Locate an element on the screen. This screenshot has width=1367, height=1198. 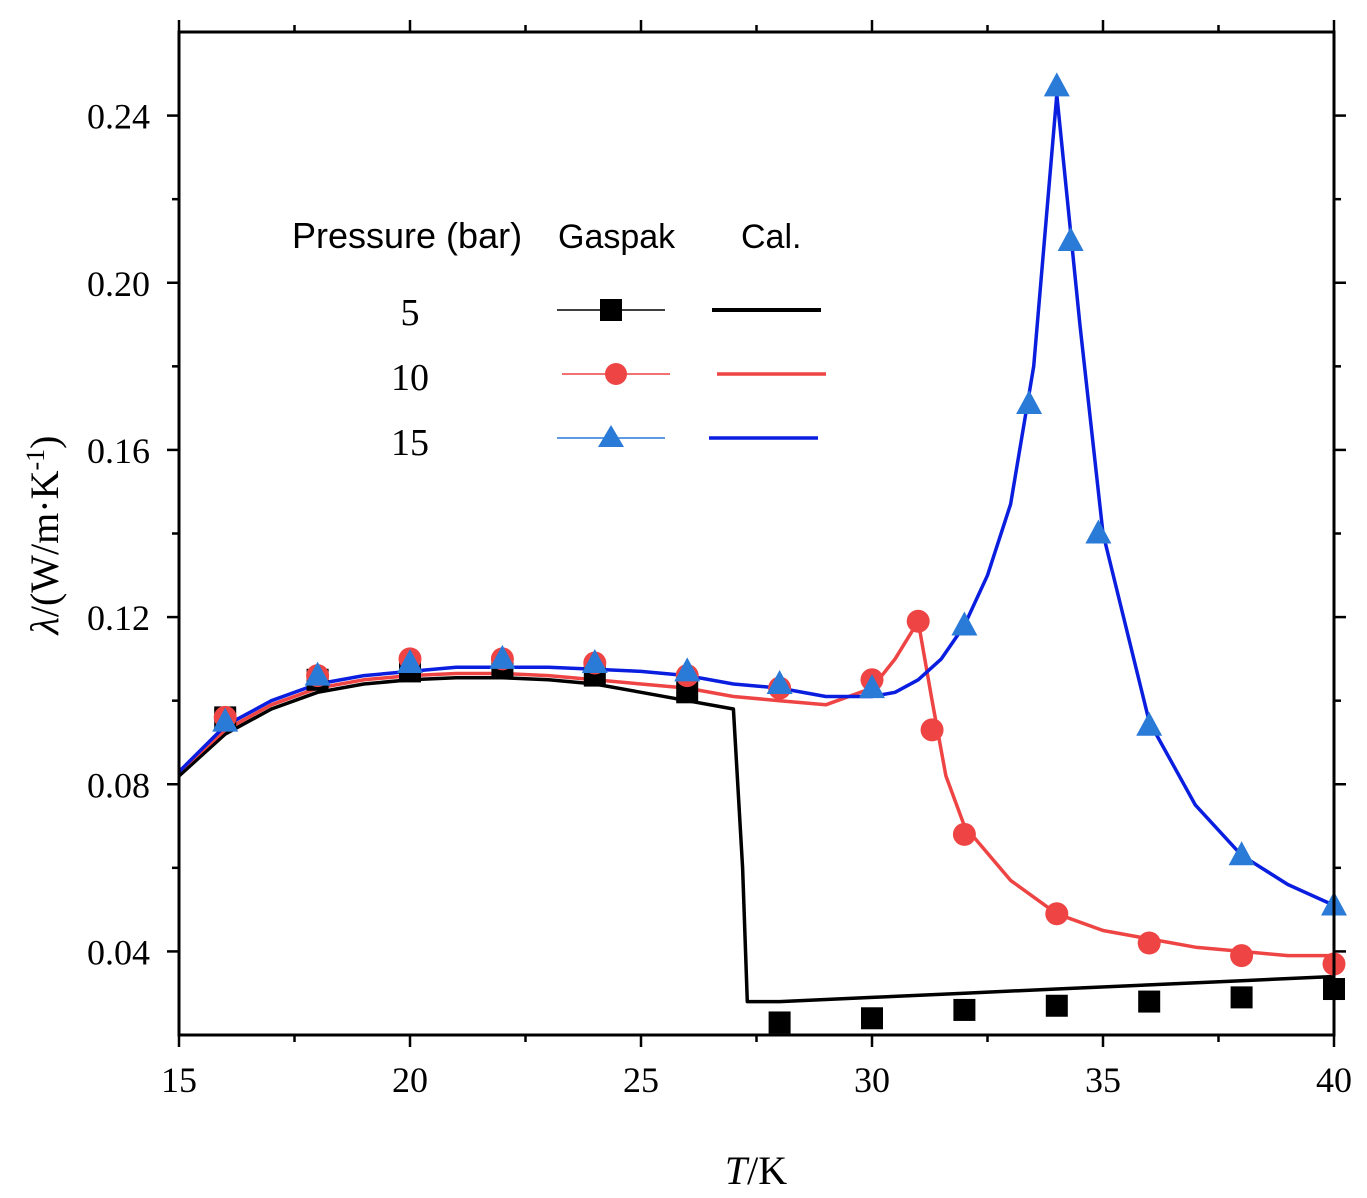
y-tick-label: 0.20 is located at coordinates (118, 284).